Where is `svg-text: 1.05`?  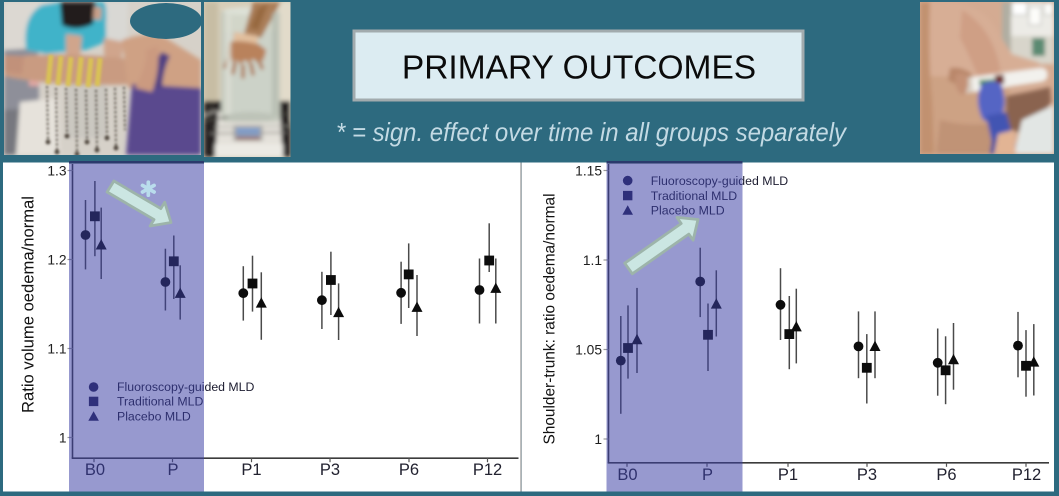
svg-text: 1.05 is located at coordinates (588, 350).